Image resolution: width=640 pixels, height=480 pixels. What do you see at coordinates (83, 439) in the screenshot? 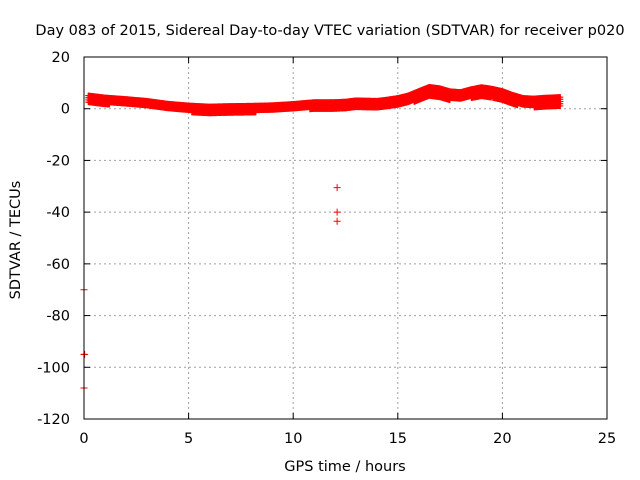
I see `x-tick-label: 0` at bounding box center [83, 439].